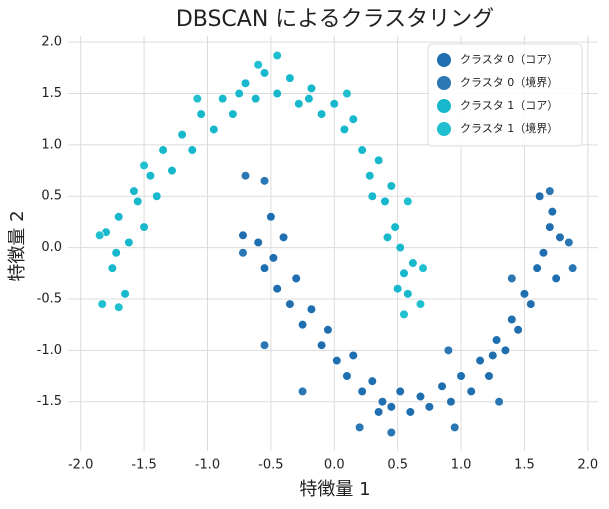  What do you see at coordinates (509, 59) in the screenshot?
I see `legend-label: クラスタ 0（コア）` at bounding box center [509, 59].